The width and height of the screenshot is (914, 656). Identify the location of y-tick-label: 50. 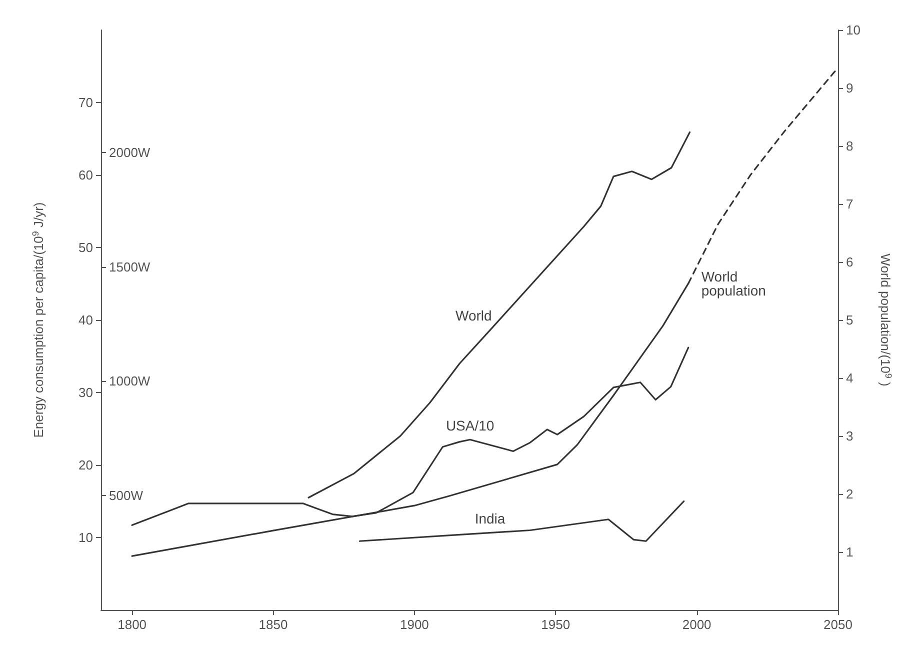
(85, 247).